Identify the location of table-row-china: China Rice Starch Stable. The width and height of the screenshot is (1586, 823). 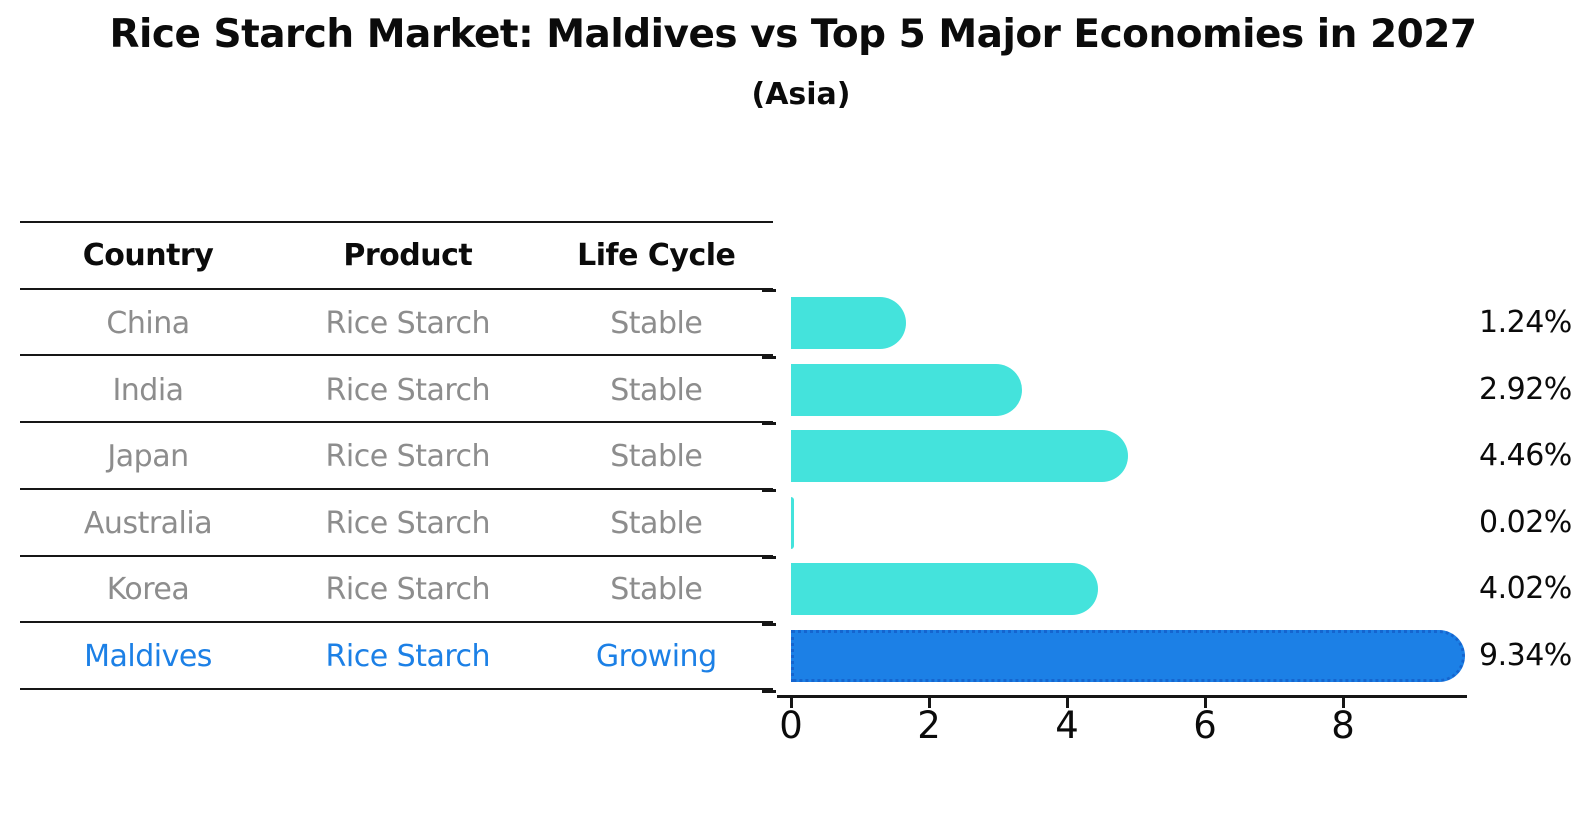
(396, 323).